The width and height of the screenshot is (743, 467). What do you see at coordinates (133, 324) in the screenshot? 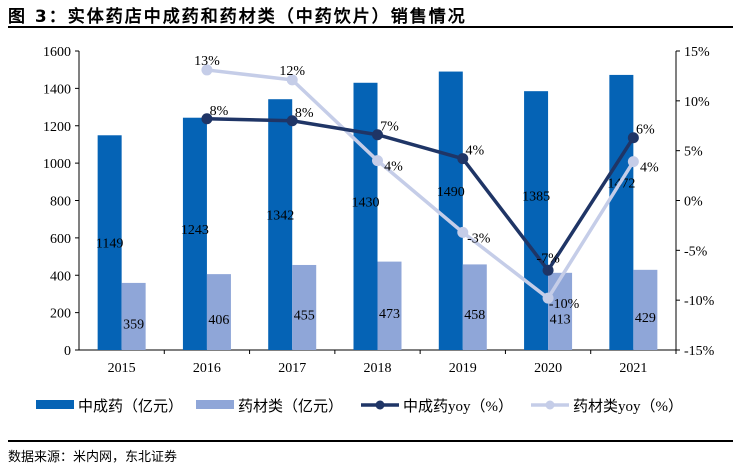
I see `bar-label-herbs: 359` at bounding box center [133, 324].